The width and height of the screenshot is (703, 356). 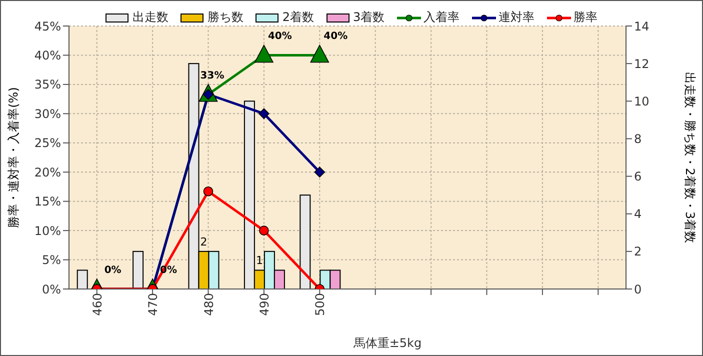 What do you see at coordinates (638, 139) in the screenshot?
I see `y2-tick-label: 8` at bounding box center [638, 139].